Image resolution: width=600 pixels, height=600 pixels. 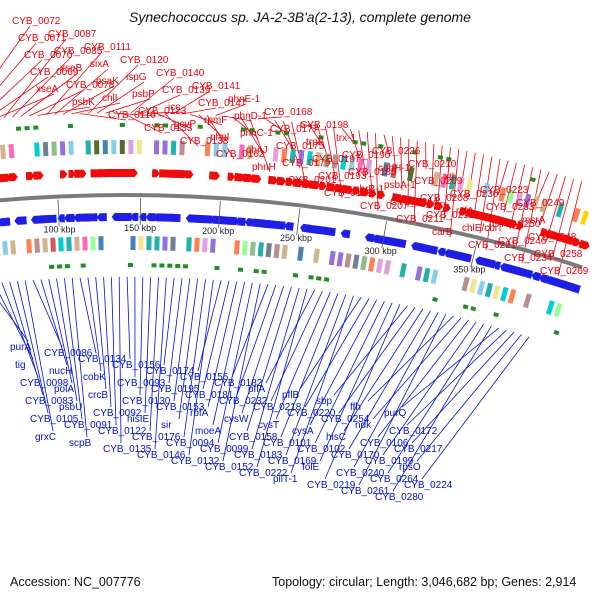 What do you see at coordinates (140, 228) in the screenshot?
I see `scale-tick-label: 150 kbp` at bounding box center [140, 228].